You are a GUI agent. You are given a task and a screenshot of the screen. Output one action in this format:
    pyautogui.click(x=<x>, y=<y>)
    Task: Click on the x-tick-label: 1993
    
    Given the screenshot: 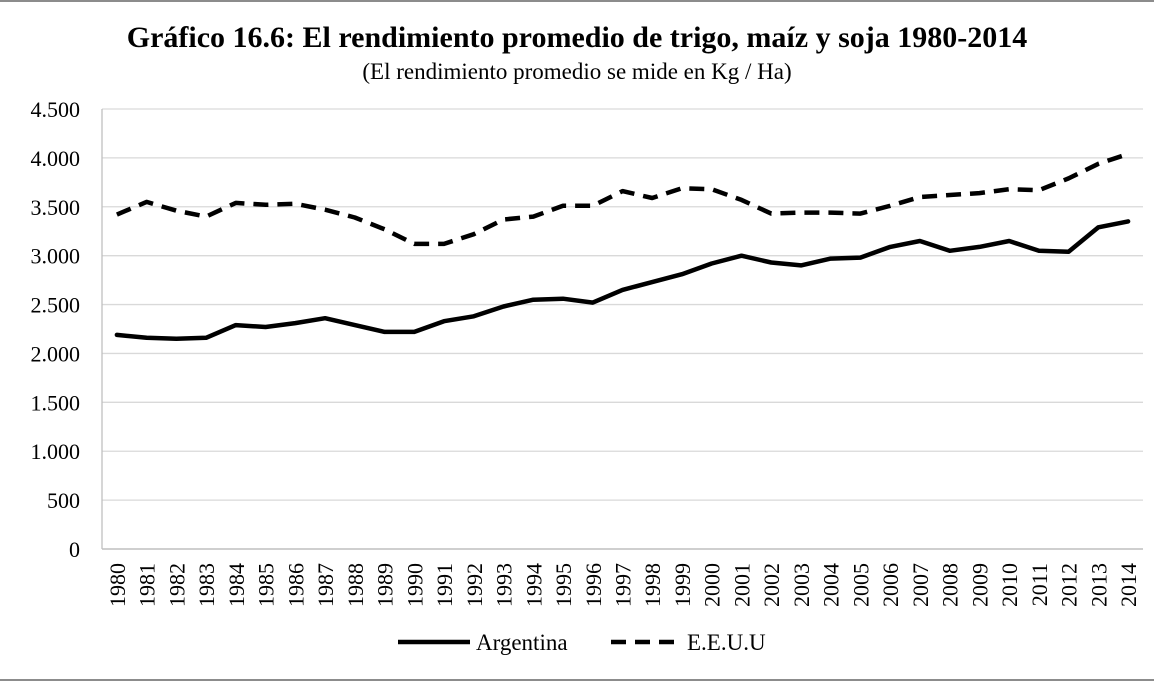 What is the action you would take?
    pyautogui.click(x=504, y=585)
    